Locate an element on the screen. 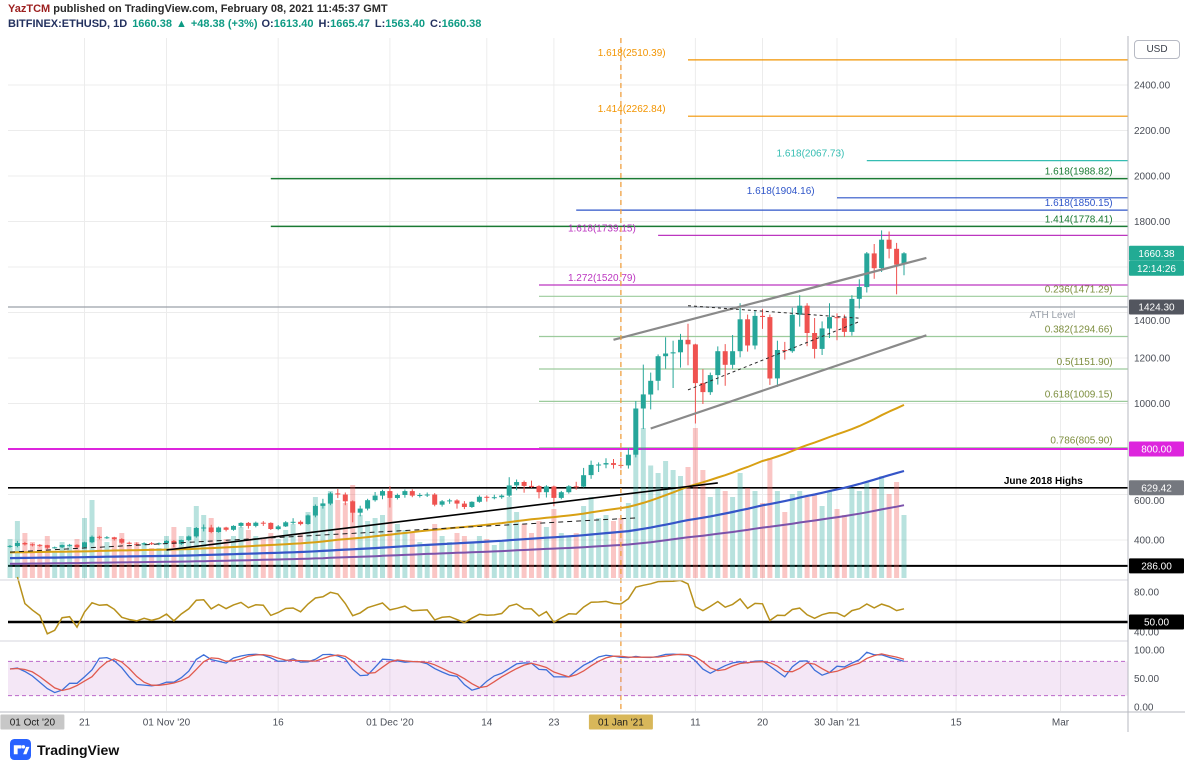 The image size is (1185, 768). last-price: 1660.38 is located at coordinates (152, 24).